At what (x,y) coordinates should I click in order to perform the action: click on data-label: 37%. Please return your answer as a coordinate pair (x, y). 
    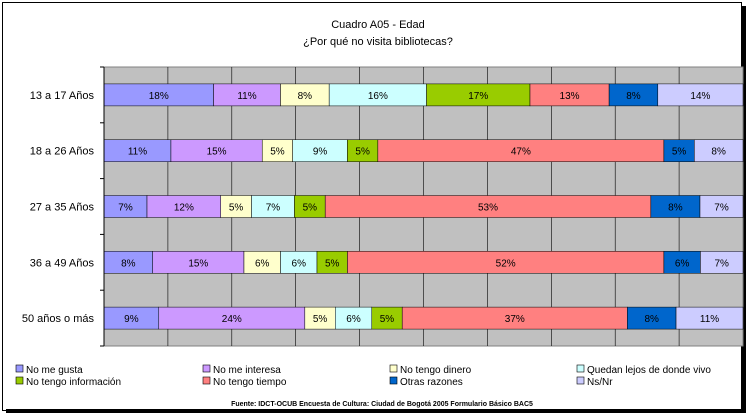
    Looking at the image, I should click on (515, 319).